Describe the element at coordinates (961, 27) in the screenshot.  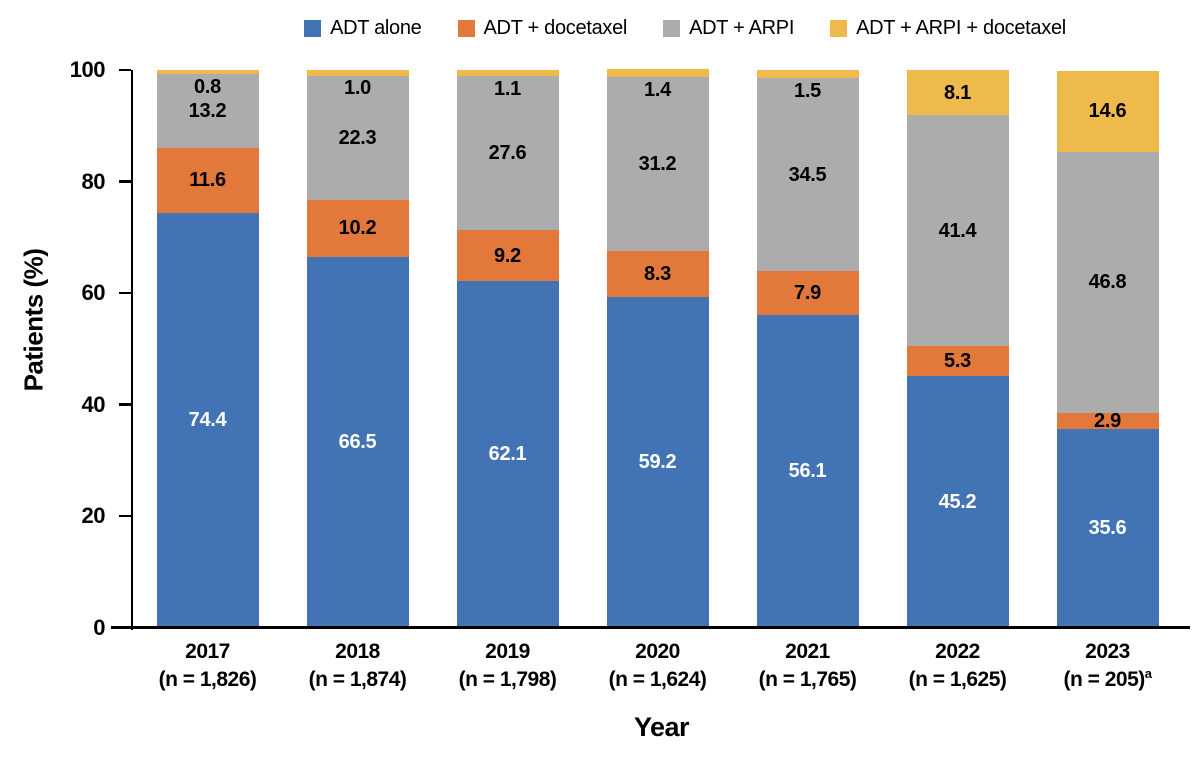
I see `legend-item-label: ADT + ARPI + docetaxel` at that location.